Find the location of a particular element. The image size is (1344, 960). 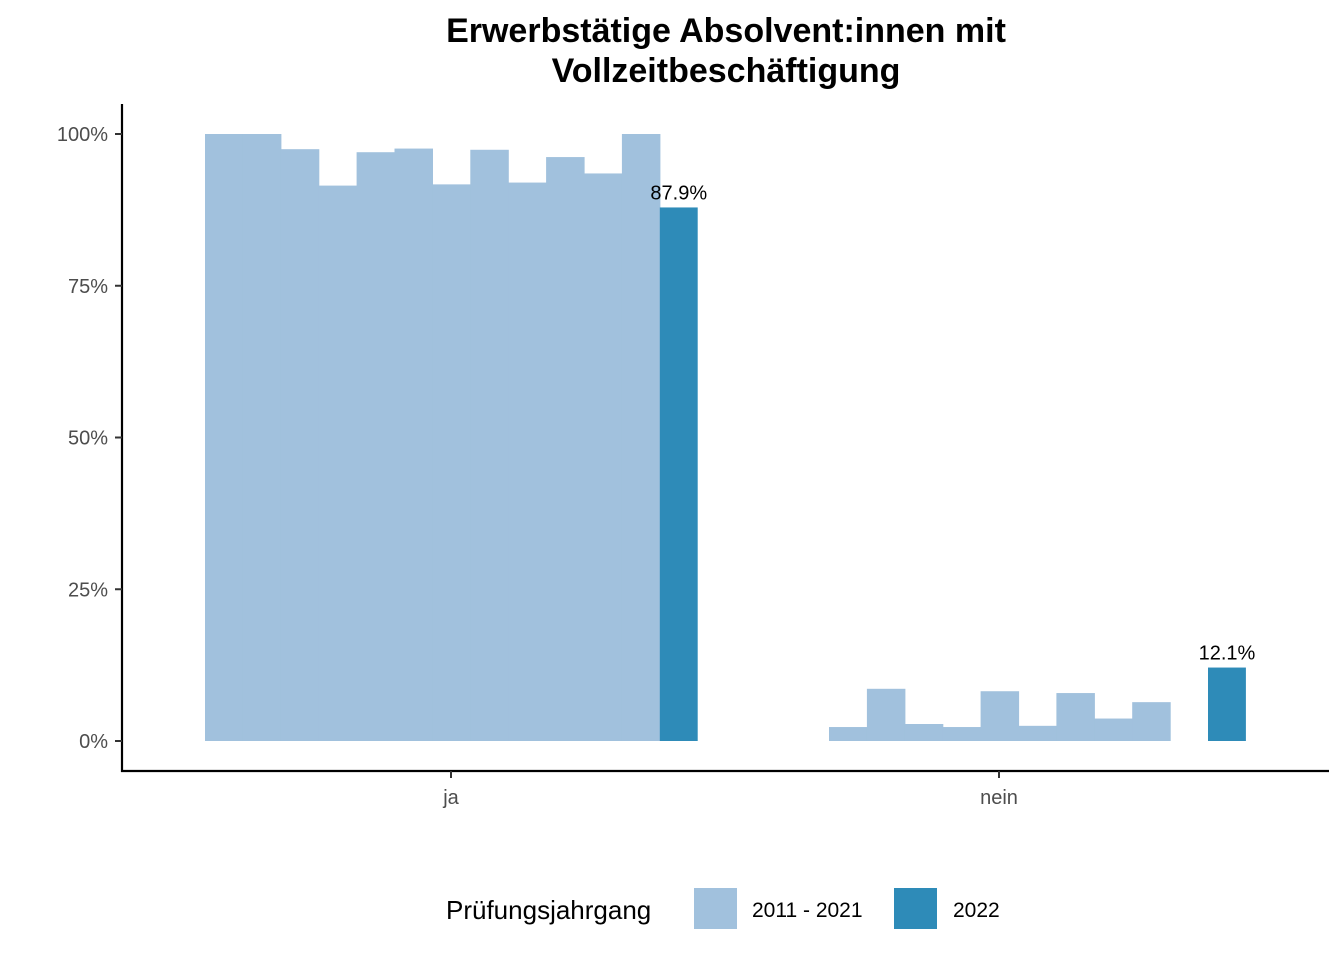

x-tick-label-ja: ja is located at coordinates (450, 798).